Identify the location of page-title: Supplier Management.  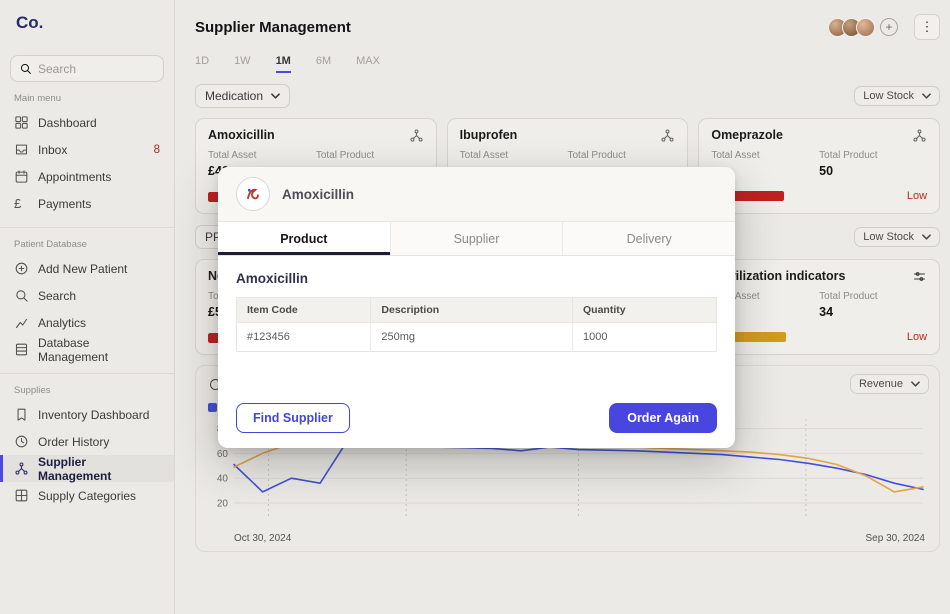
(273, 27).